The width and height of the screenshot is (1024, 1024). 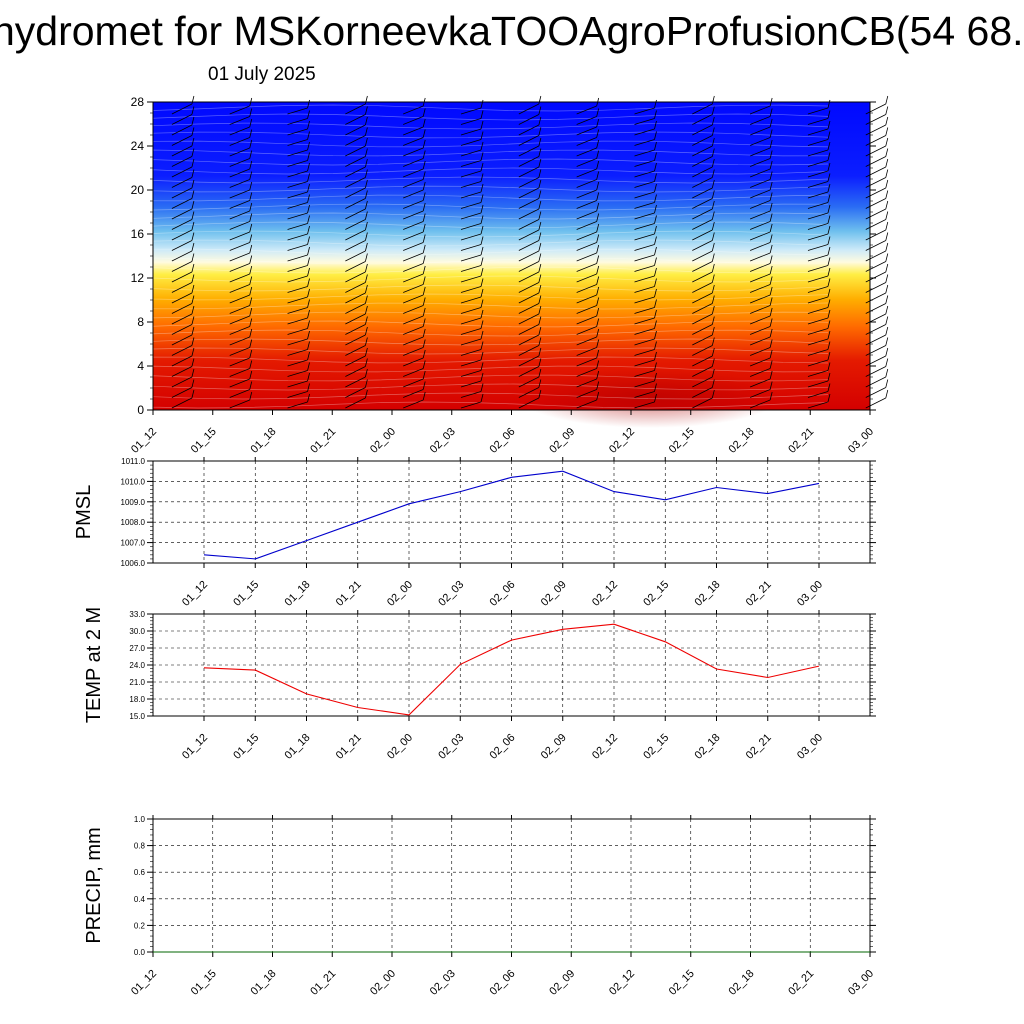 What do you see at coordinates (140, 925) in the screenshot?
I see `y-tick-label: 0.2` at bounding box center [140, 925].